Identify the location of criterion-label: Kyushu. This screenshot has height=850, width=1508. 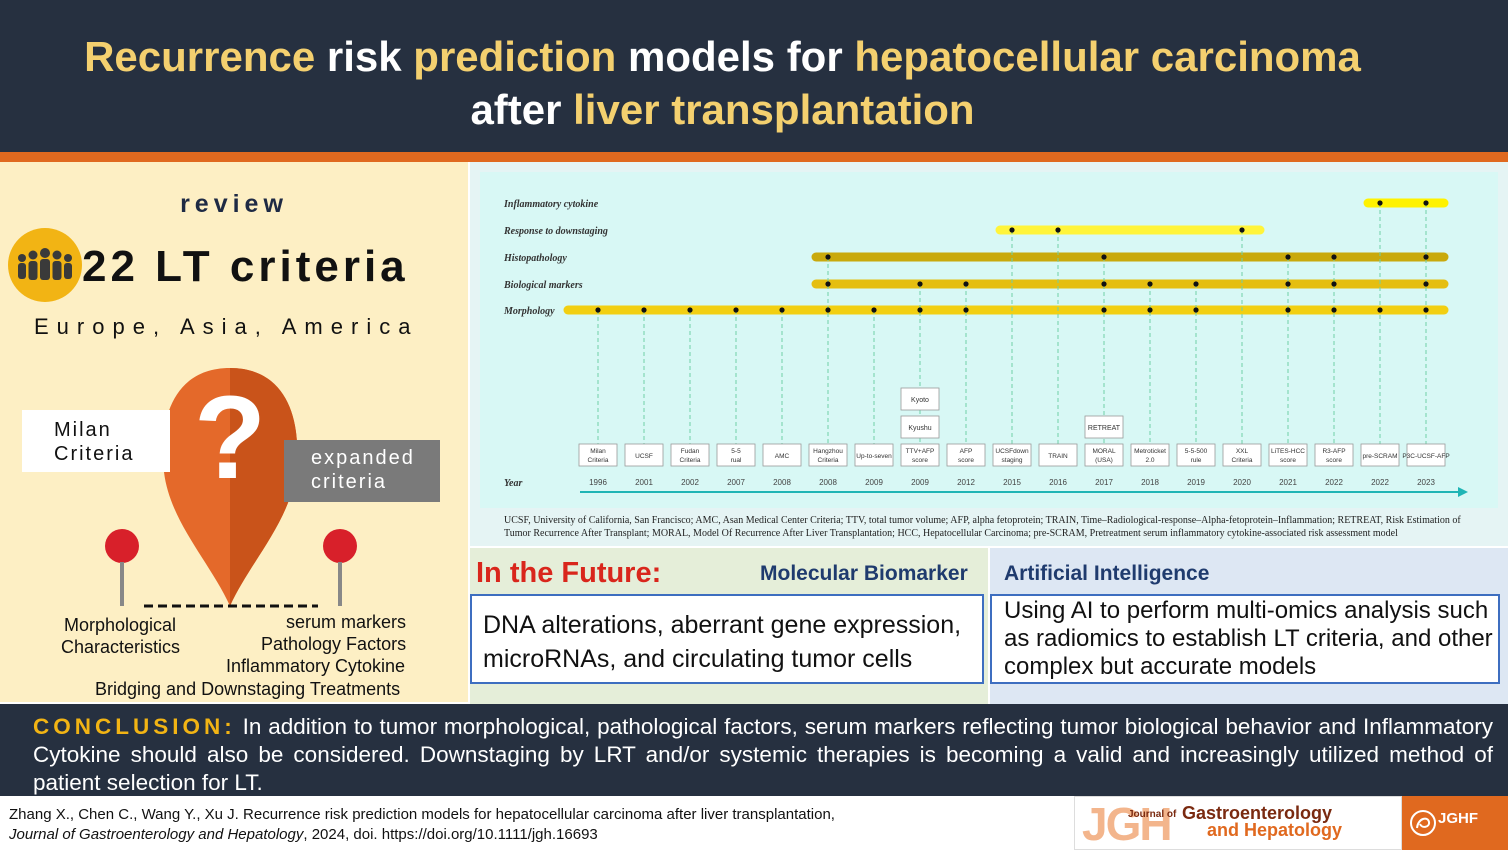
(919, 428).